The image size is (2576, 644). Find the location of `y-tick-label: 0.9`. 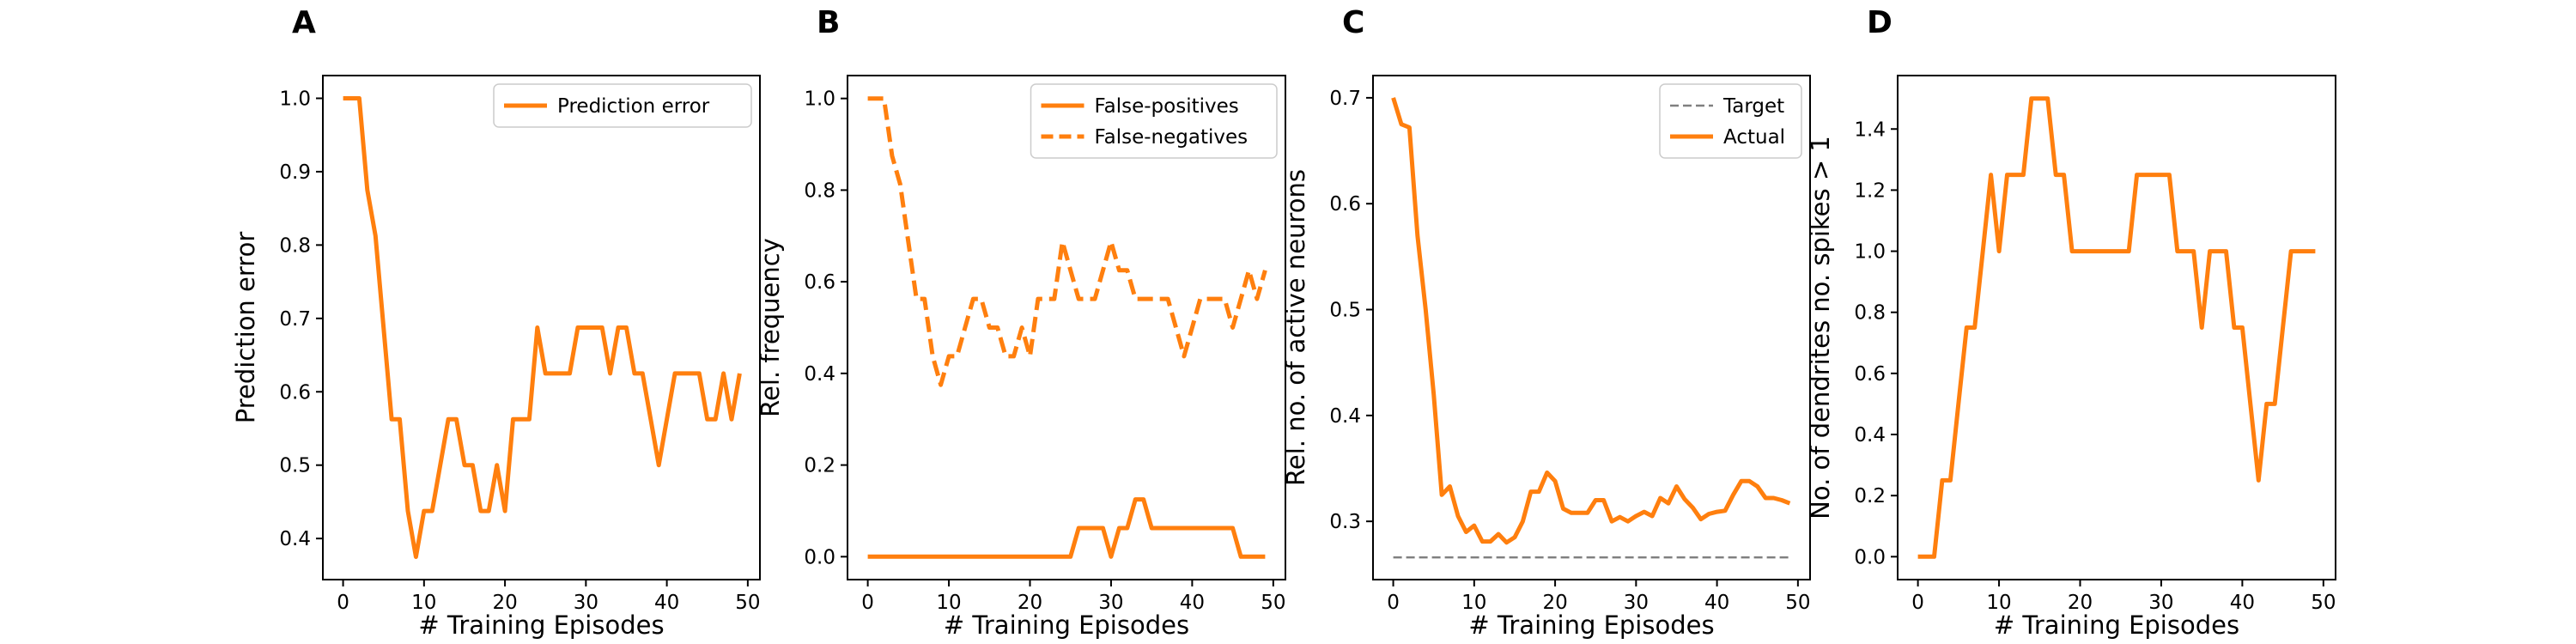

y-tick-label: 0.9 is located at coordinates (295, 172).